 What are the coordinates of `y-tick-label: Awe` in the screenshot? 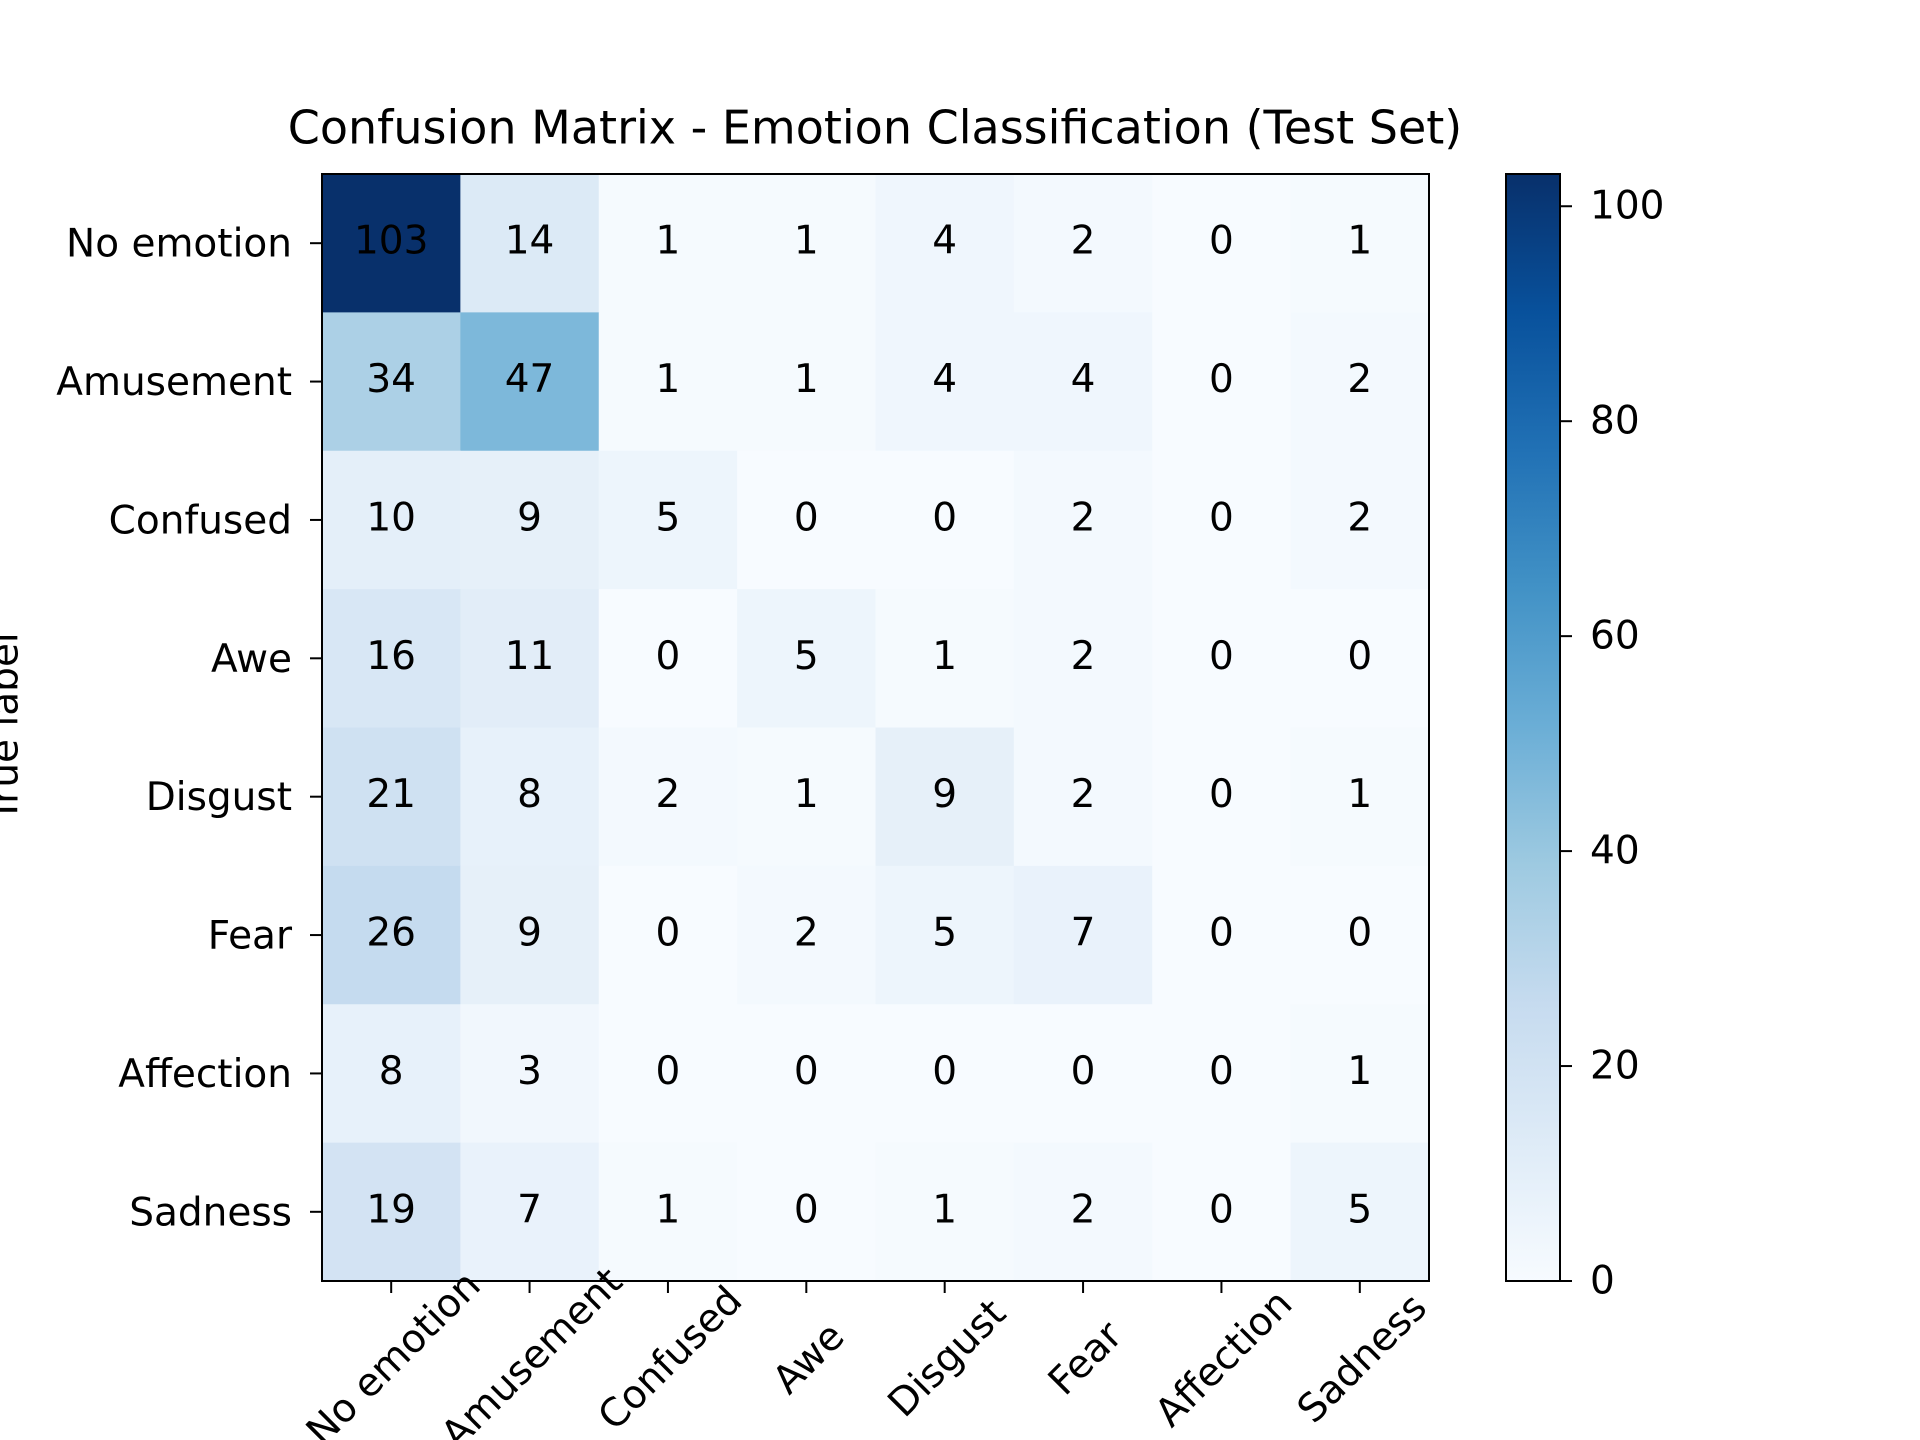 It's located at (251, 659).